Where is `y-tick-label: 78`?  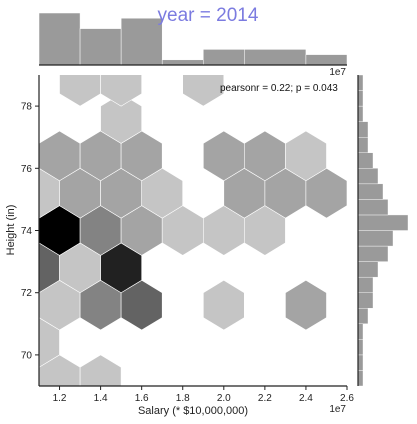 y-tick-label: 78 is located at coordinates (27, 107).